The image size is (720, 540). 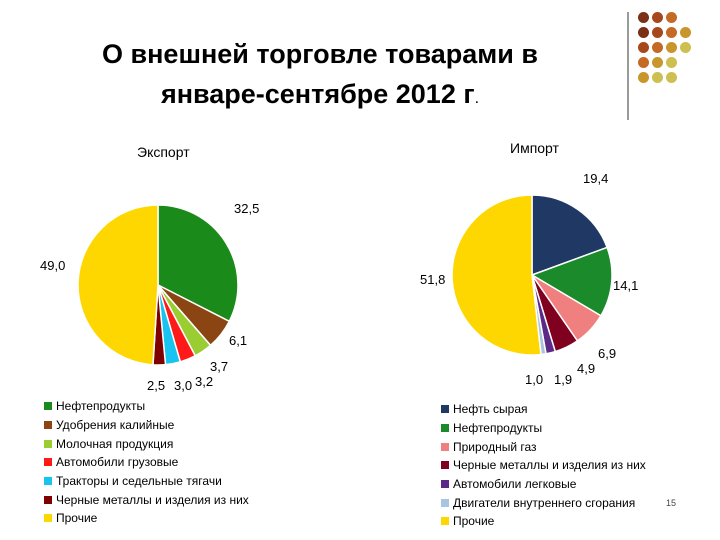 I want to click on title-line-2-text: январе-сентябре 2012 г, so click(x=317, y=94).